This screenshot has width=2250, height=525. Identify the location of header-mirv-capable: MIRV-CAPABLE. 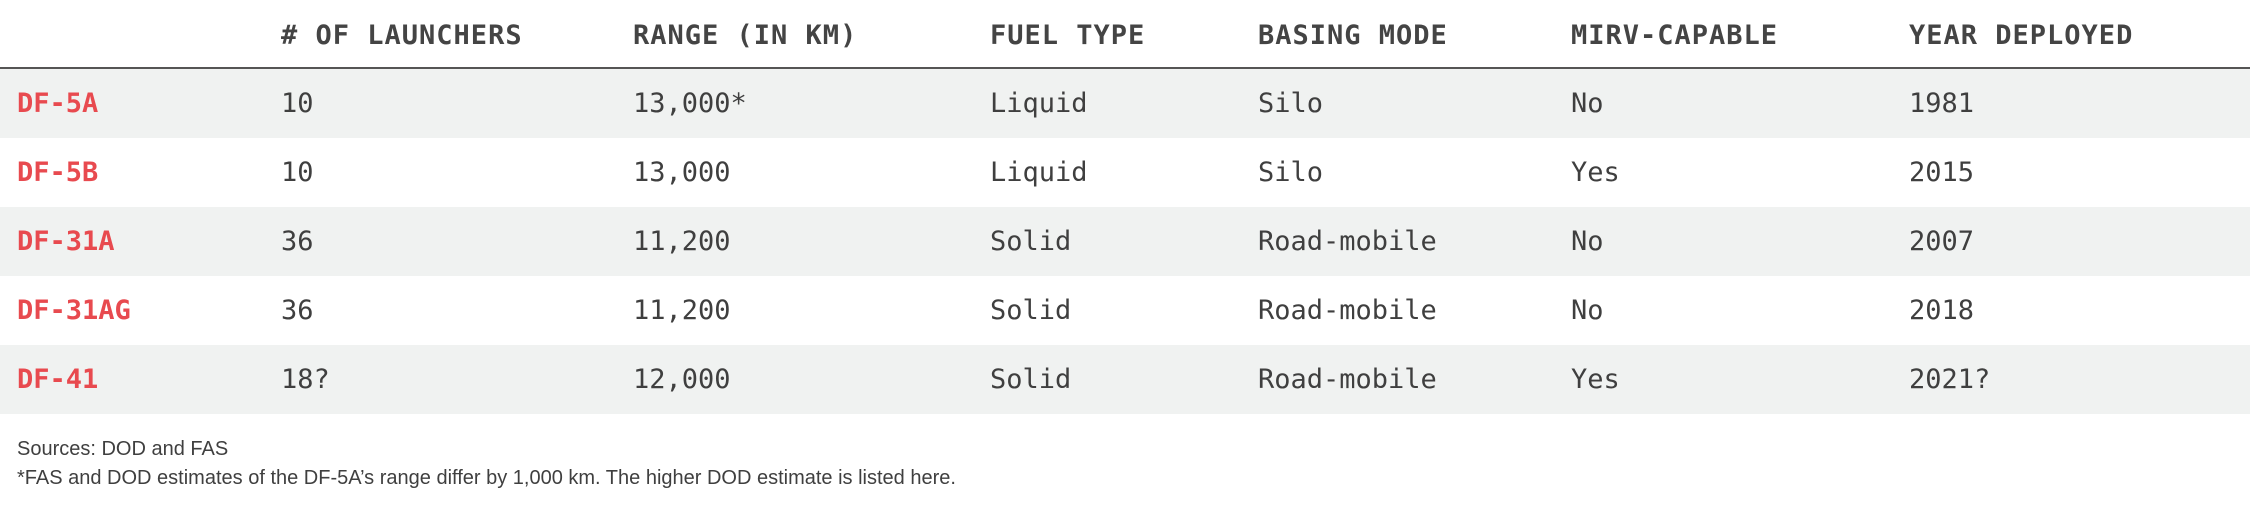
(1675, 35).